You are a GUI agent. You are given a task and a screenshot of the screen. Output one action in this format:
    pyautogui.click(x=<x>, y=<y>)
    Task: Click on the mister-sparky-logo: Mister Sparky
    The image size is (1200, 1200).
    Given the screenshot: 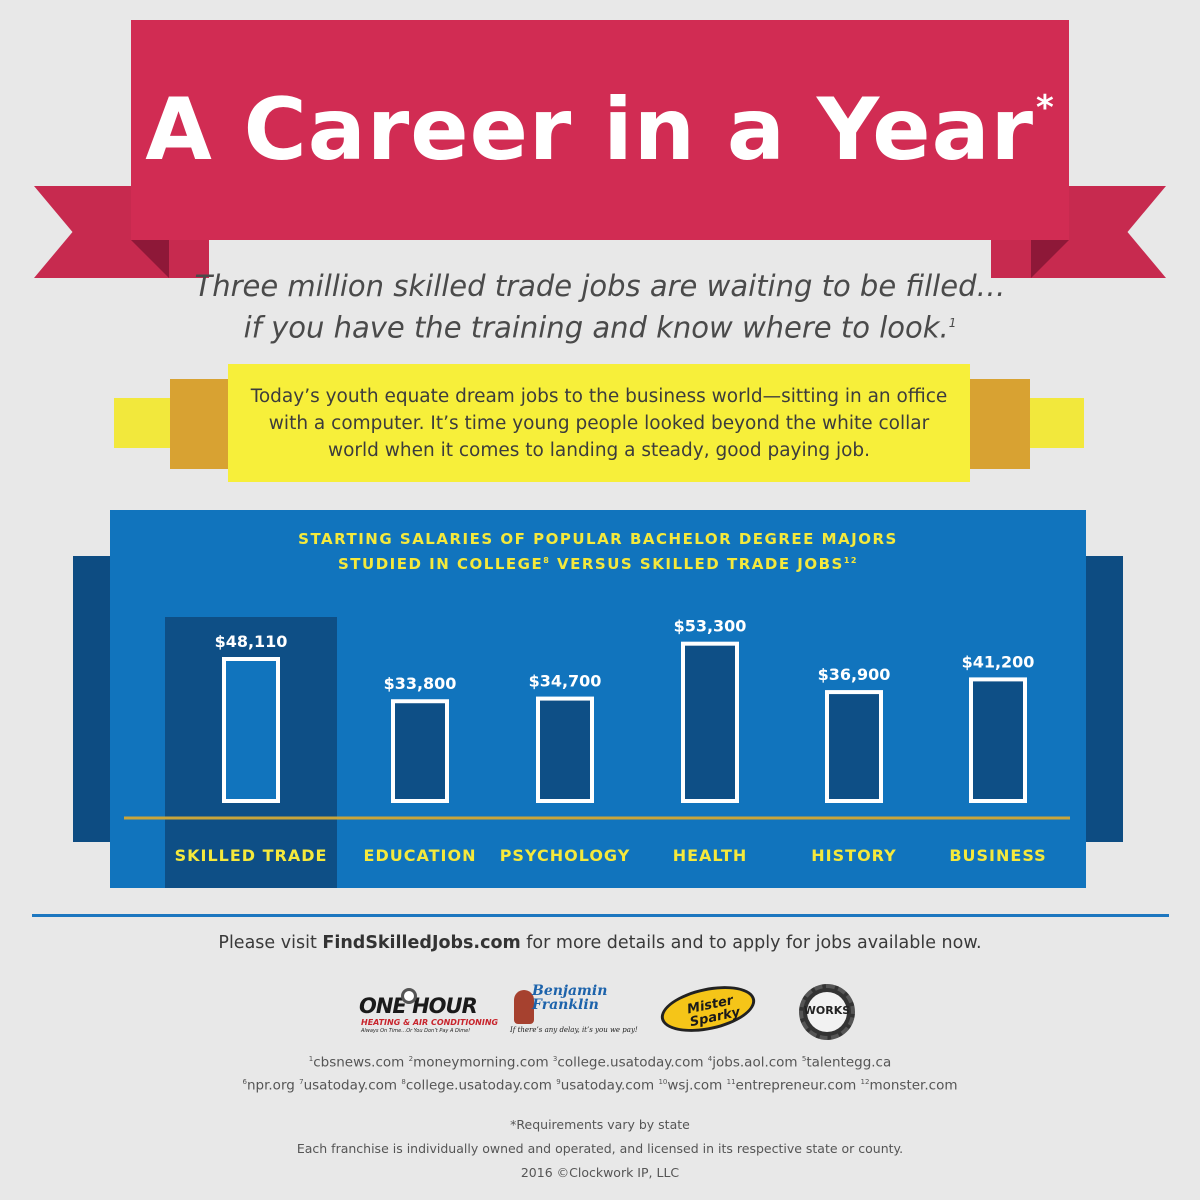 What is the action you would take?
    pyautogui.click(x=708, y=1009)
    